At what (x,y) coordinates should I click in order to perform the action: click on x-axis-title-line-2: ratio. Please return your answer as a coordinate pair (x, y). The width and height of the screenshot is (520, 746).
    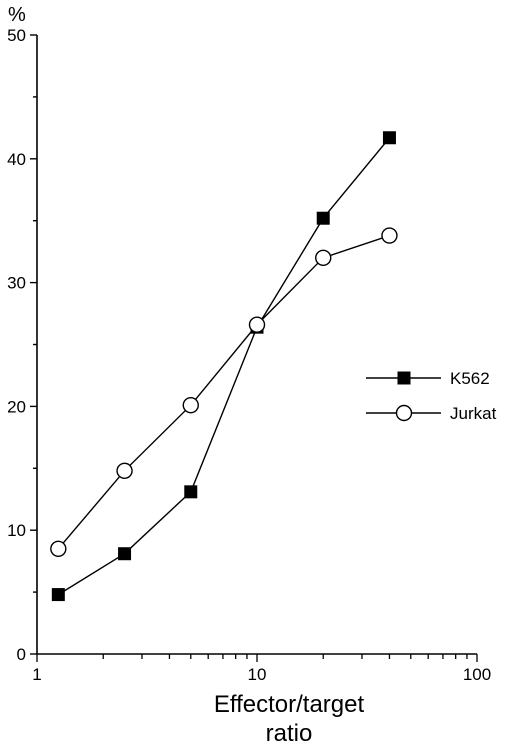
    Looking at the image, I should click on (289, 733).